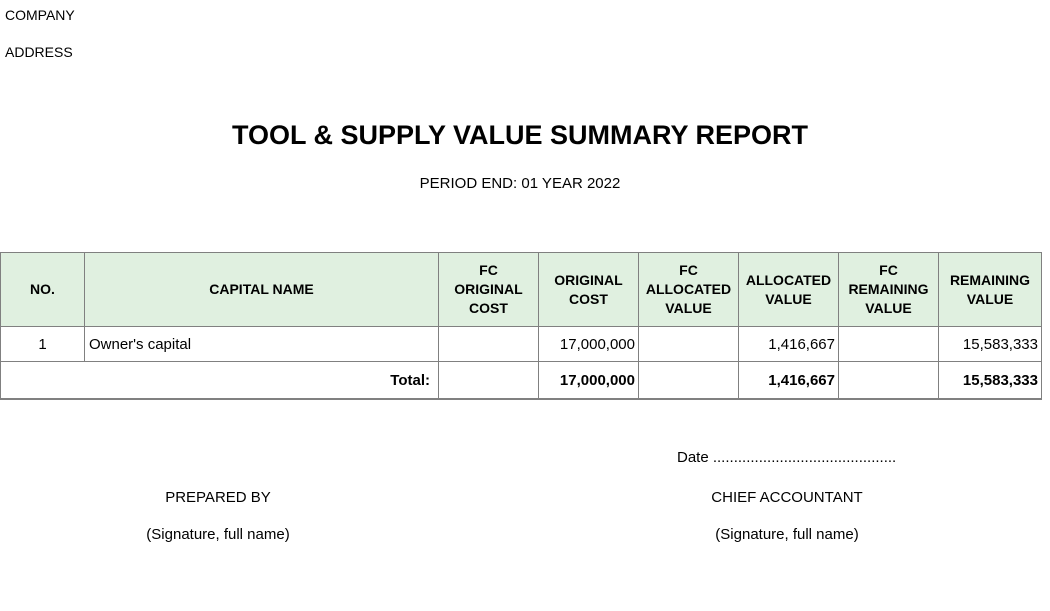 The width and height of the screenshot is (1050, 611). Describe the element at coordinates (788, 344) in the screenshot. I see `cell-allocated-value: 1,416,667` at that location.